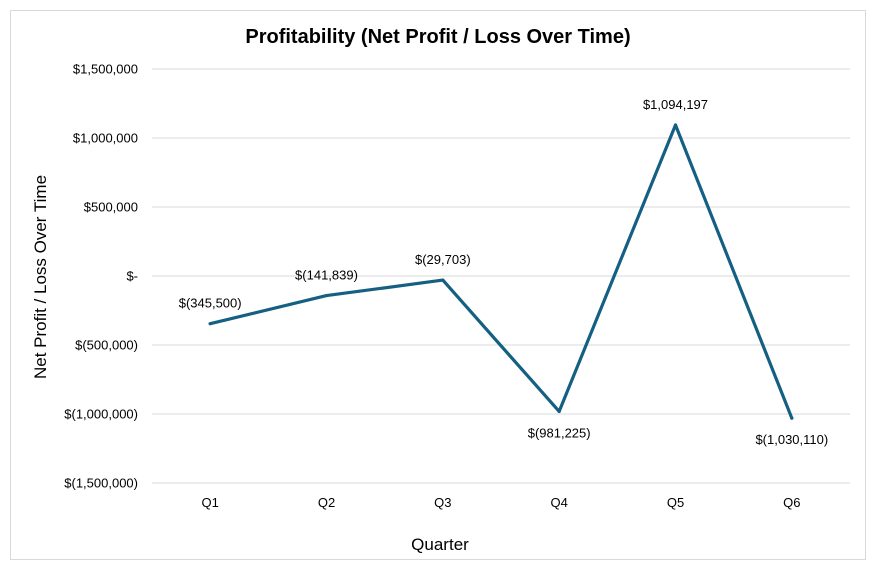 Image resolution: width=878 pixels, height=571 pixels. Describe the element at coordinates (209, 502) in the screenshot. I see `x-tick-label: Q1` at that location.